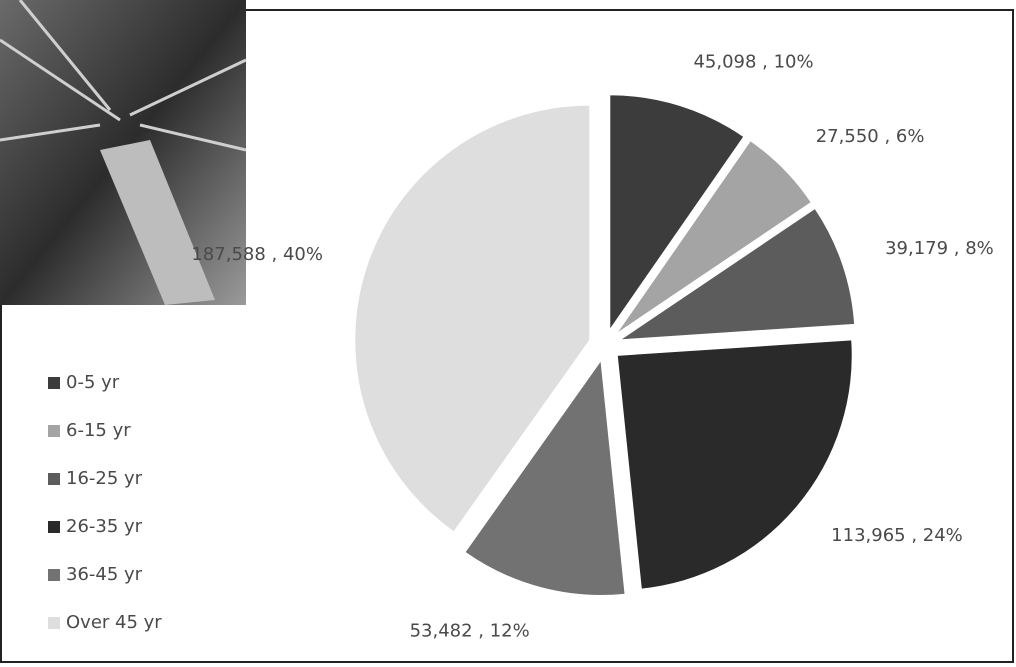  I want to click on data-label: 113,965 , 24%, so click(897, 535).